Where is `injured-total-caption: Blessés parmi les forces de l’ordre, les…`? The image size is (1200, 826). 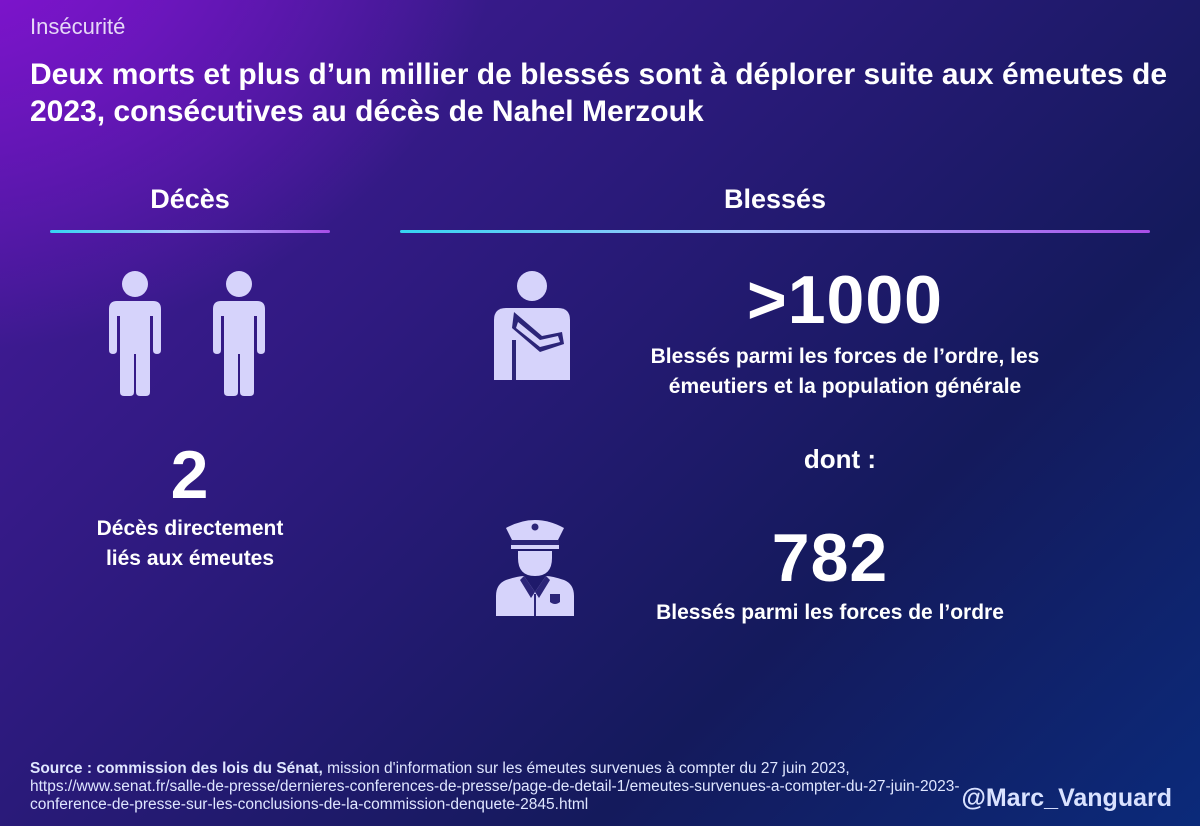
injured-total-caption: Blessés parmi les forces de l’ordre, les… is located at coordinates (845, 372).